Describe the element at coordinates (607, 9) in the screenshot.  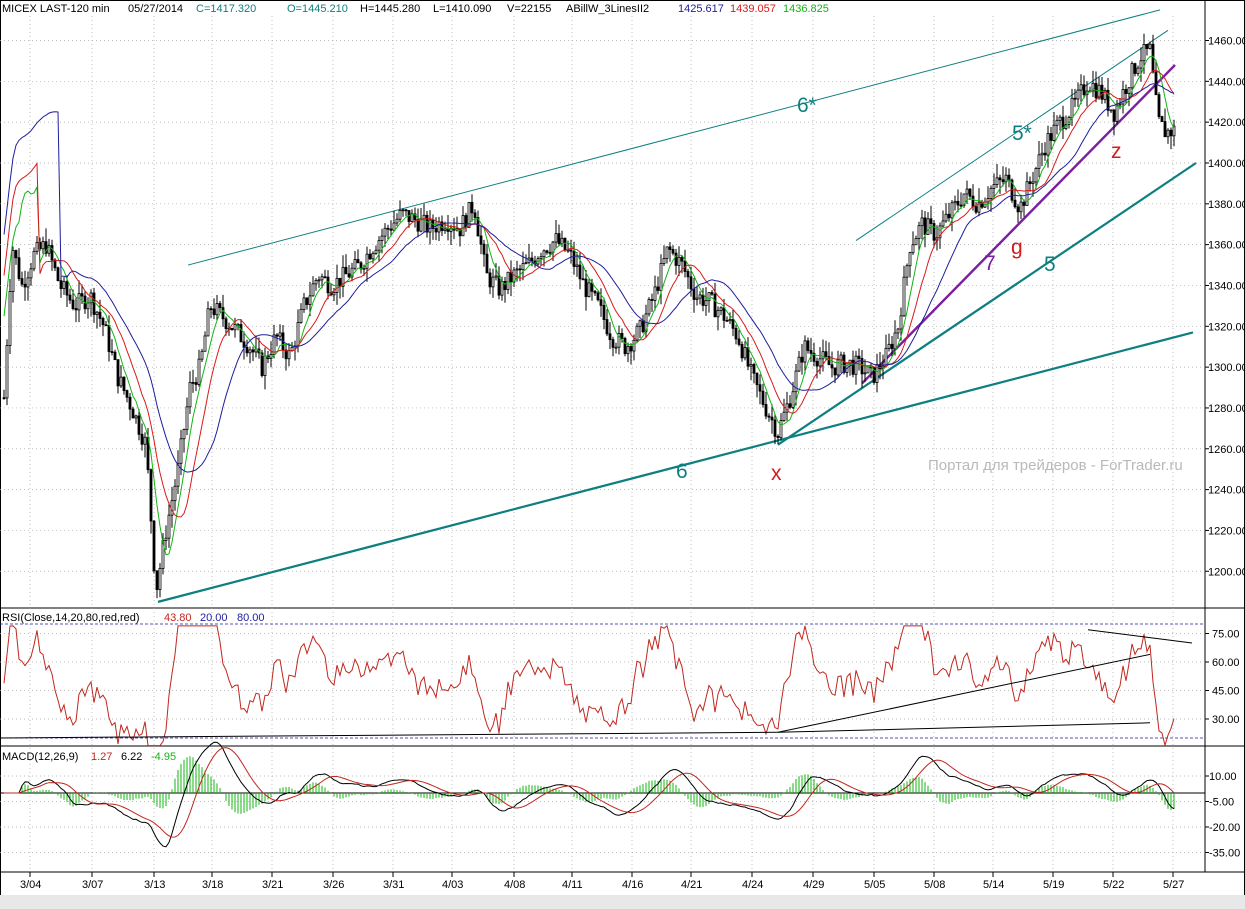
I see `indicator-label: ABillW_3LinesII2` at that location.